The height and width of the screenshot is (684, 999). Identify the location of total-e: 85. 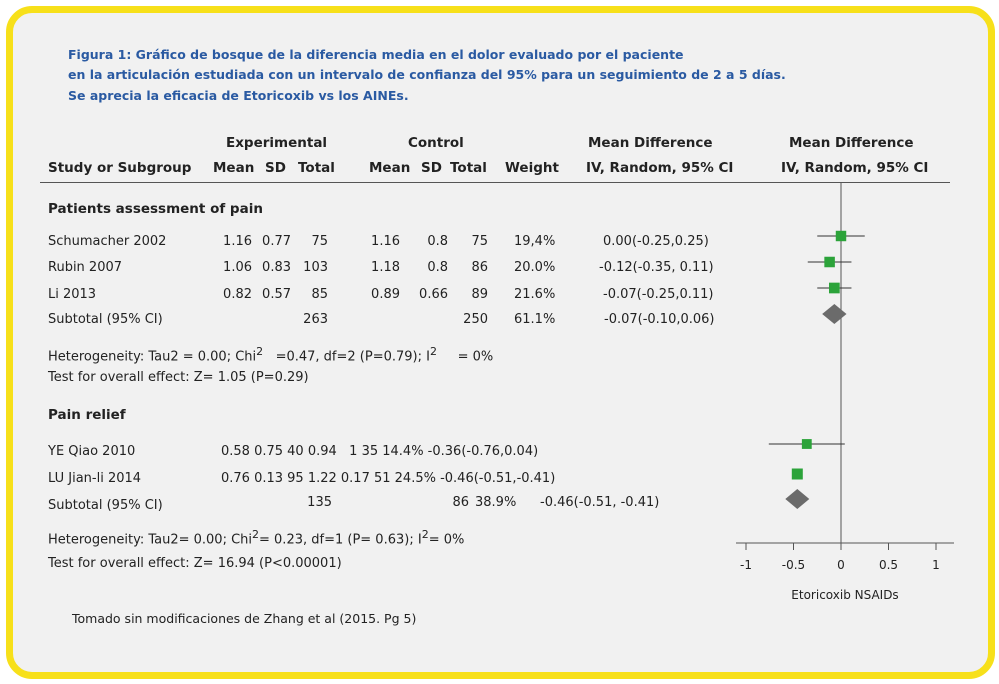
(319, 294).